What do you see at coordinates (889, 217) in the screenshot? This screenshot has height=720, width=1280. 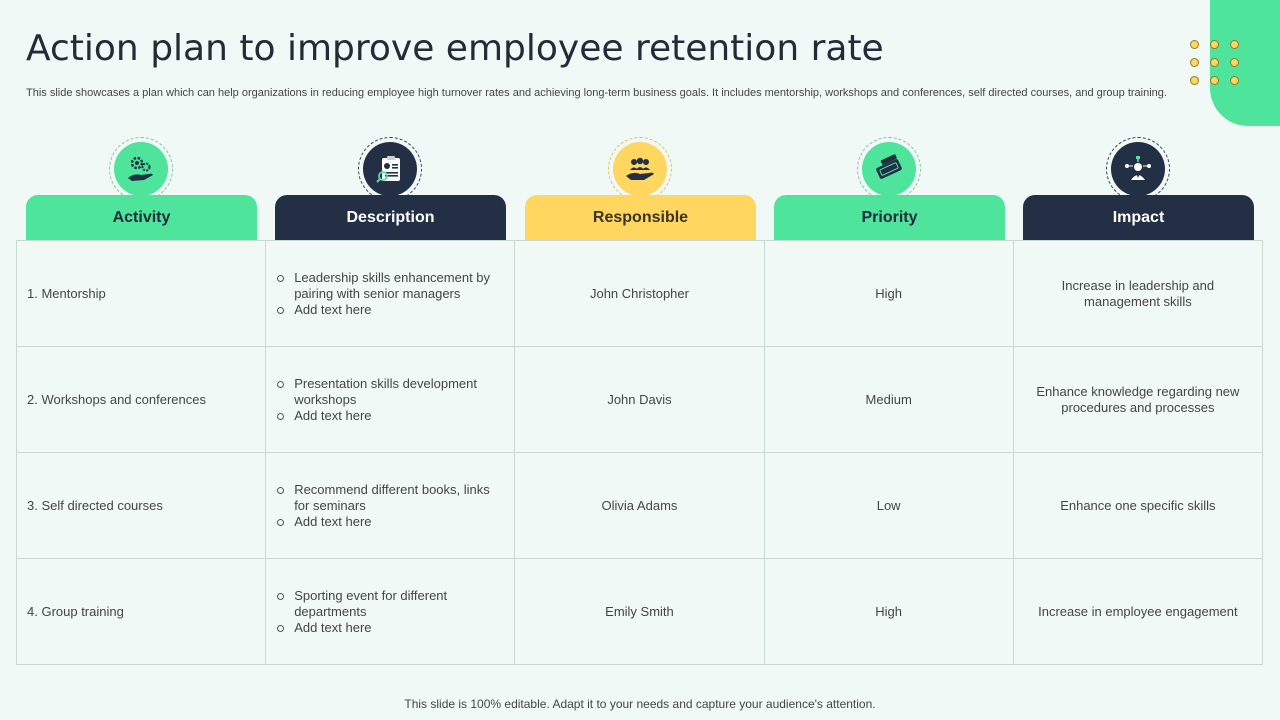 I see `column-header-priority: Priority` at bounding box center [889, 217].